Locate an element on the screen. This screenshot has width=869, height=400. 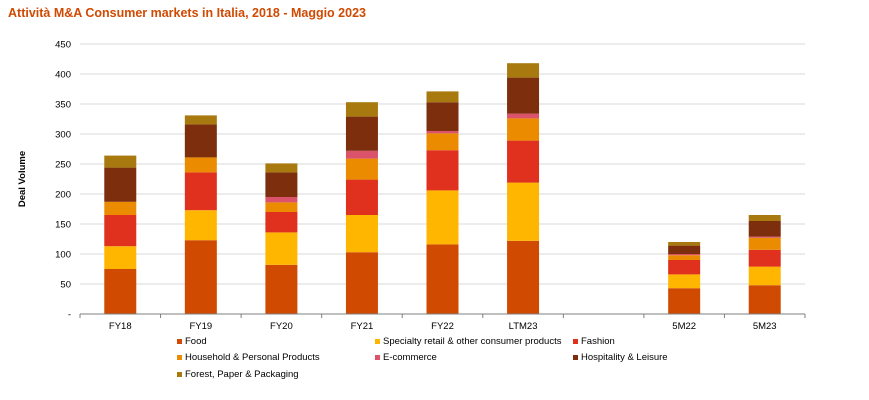
y-tick-label: 450 is located at coordinates (63, 45).